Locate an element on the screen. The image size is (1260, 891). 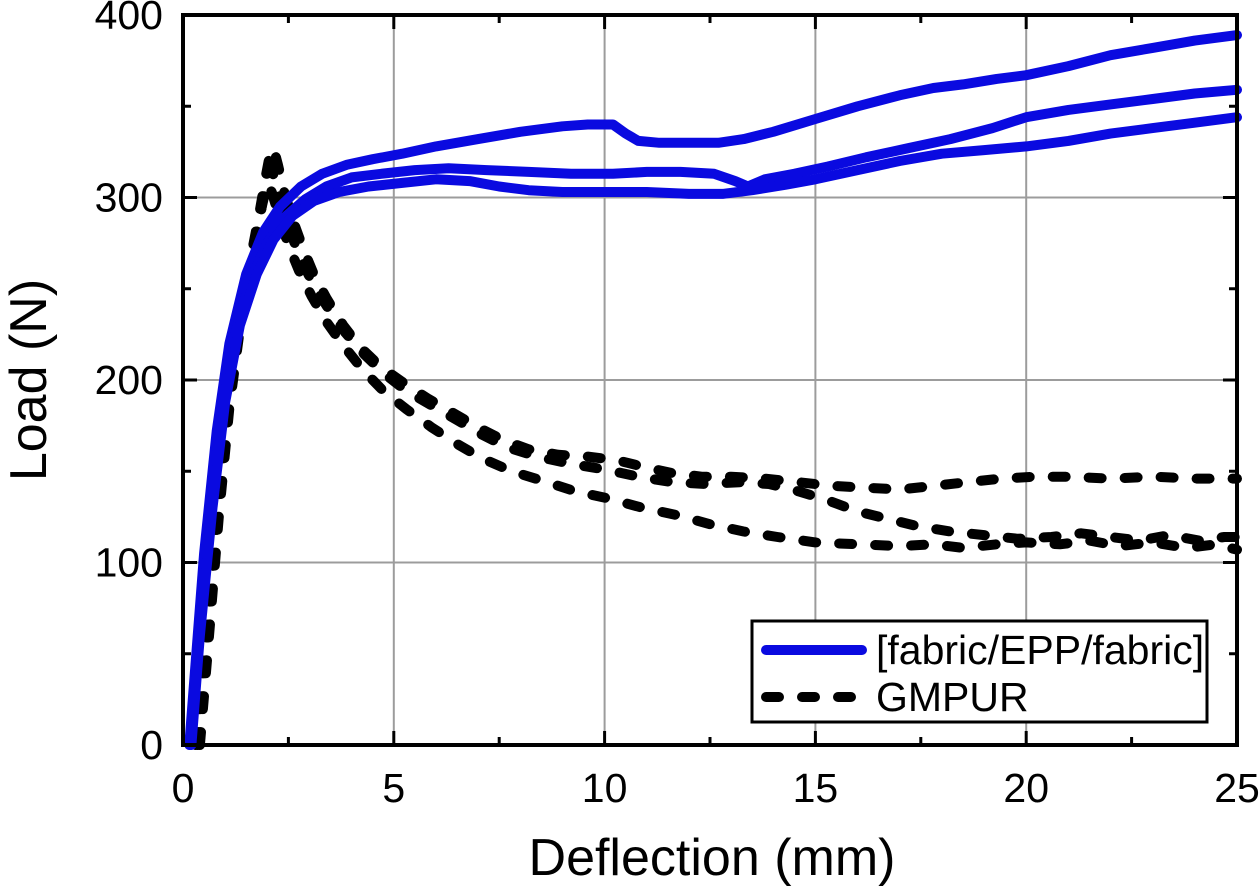
legend-label-fabric-epp-fabric: [fabric/EPP/fabric] is located at coordinates (1040, 650).